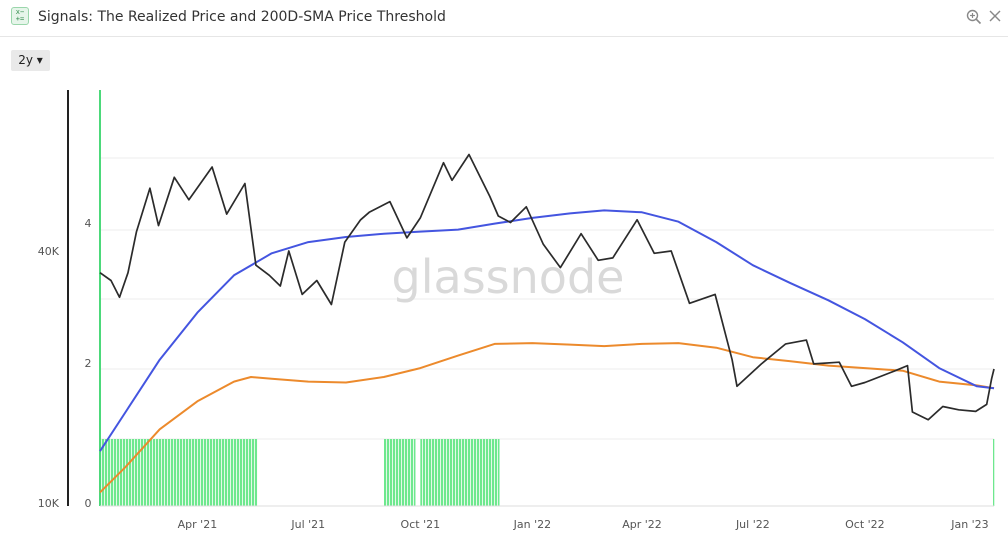 The height and width of the screenshot is (550, 1008). What do you see at coordinates (508, 277) in the screenshot?
I see `watermark-text: glassnode` at bounding box center [508, 277].